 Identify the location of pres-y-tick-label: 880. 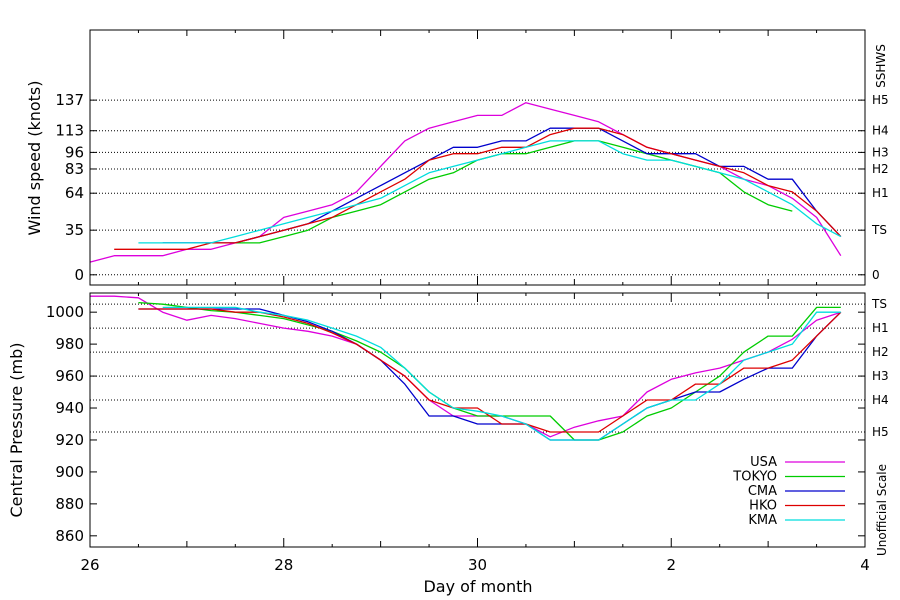
(69, 504).